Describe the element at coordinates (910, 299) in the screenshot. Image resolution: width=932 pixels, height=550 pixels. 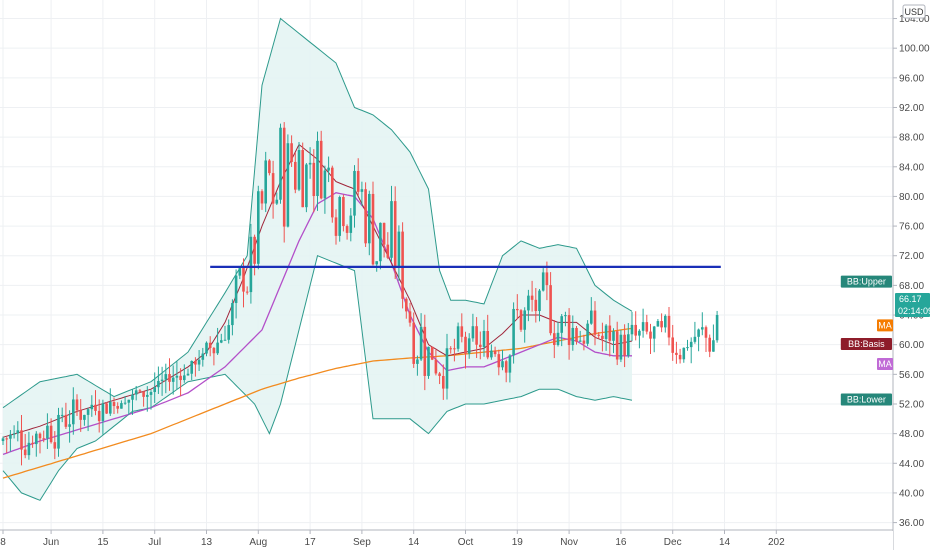
I see `last-price-value: 66.17` at that location.